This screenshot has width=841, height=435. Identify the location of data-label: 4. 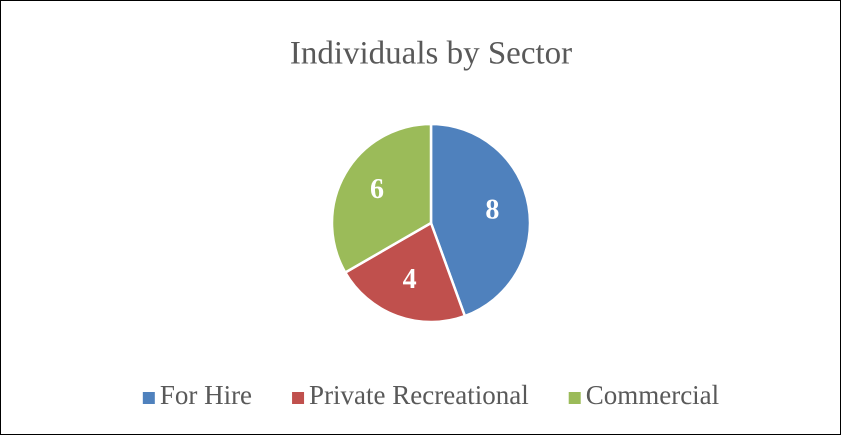
(410, 279).